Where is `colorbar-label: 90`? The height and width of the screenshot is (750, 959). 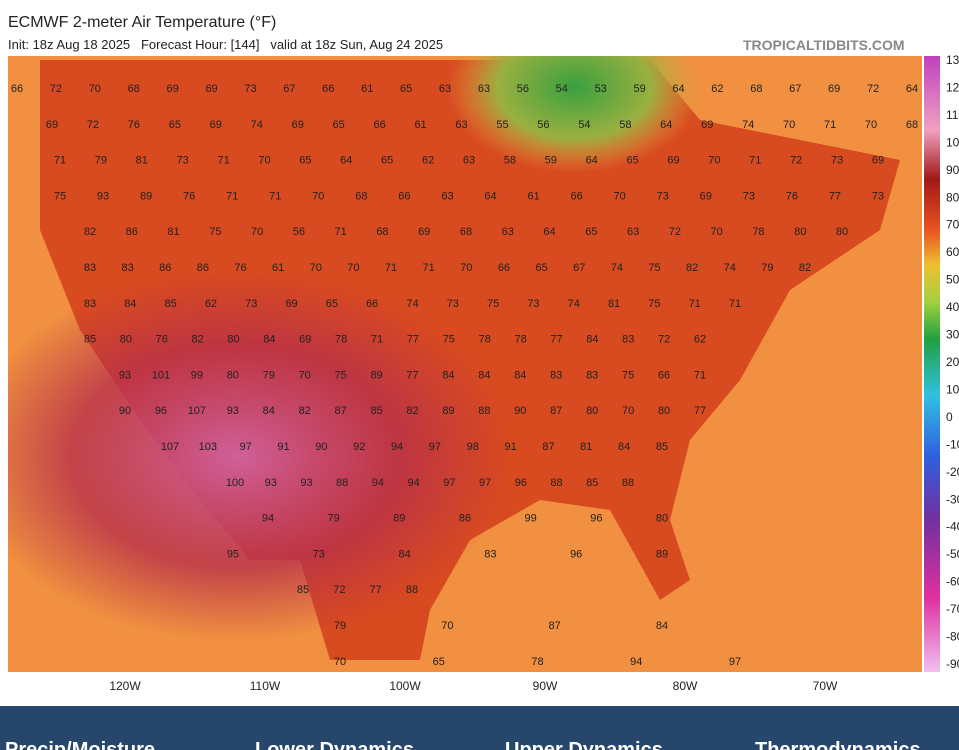 colorbar-label: 90 is located at coordinates (952, 170).